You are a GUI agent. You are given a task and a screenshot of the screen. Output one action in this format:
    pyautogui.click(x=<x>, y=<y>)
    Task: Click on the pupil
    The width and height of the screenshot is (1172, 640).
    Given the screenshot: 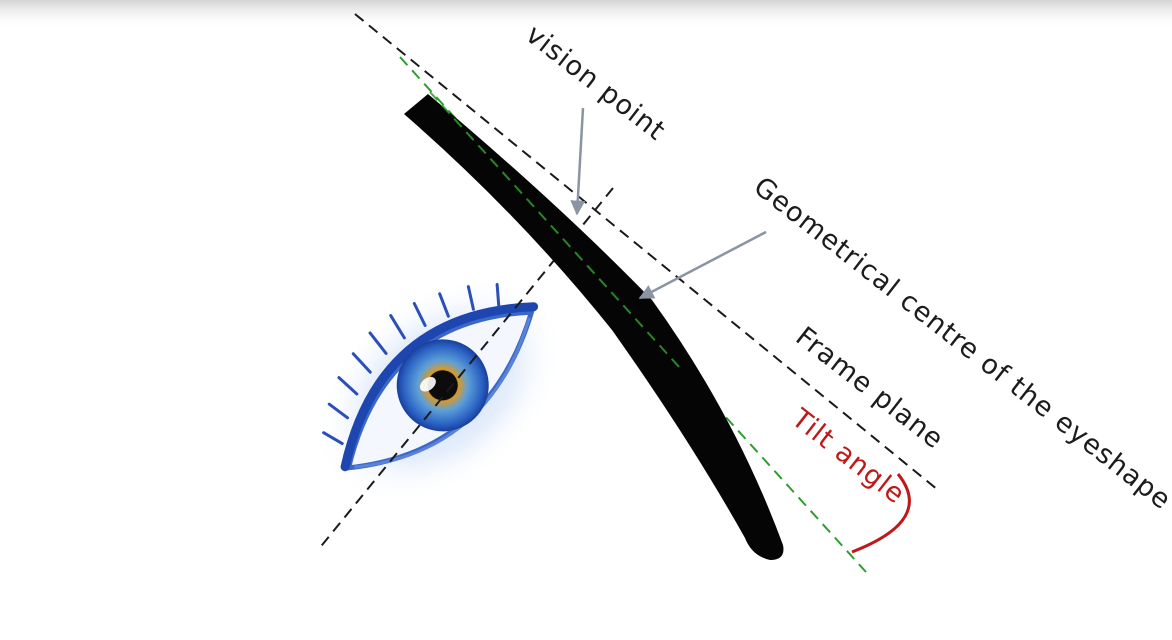 What is the action you would take?
    pyautogui.click(x=442, y=385)
    